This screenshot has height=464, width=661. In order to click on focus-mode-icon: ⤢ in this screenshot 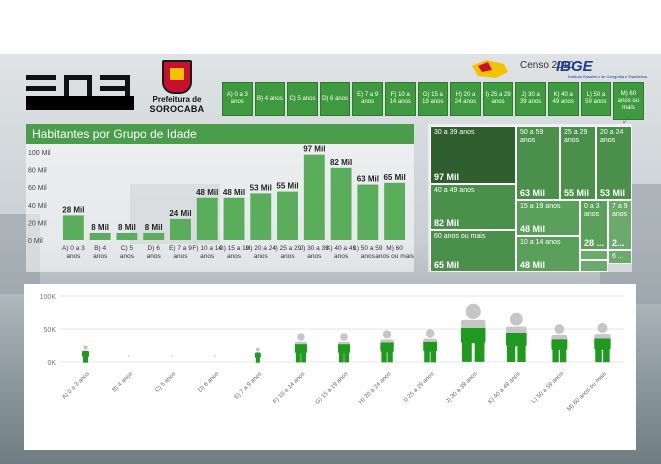, I will do `click(626, 120)`.